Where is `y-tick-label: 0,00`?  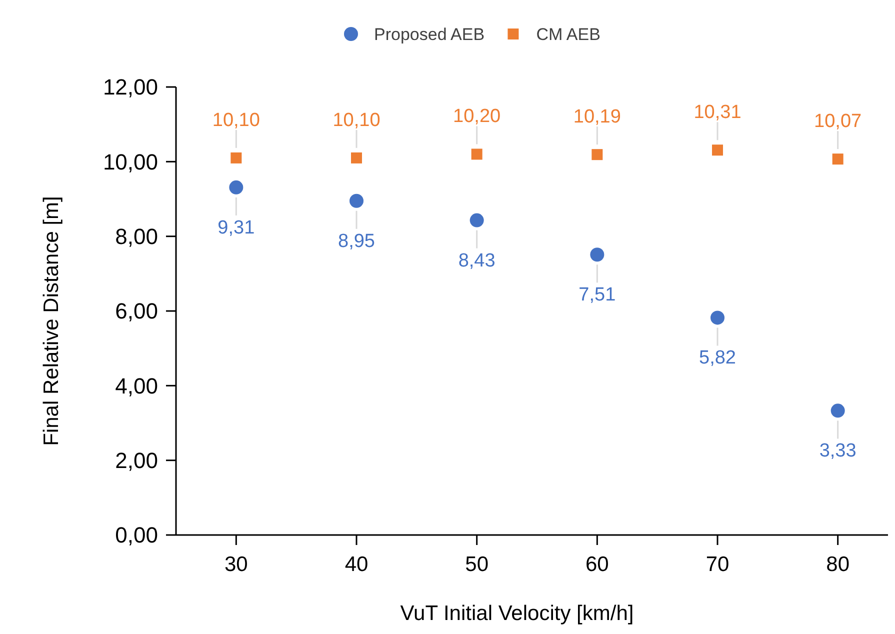
y-tick-label: 0,00 is located at coordinates (136, 535).